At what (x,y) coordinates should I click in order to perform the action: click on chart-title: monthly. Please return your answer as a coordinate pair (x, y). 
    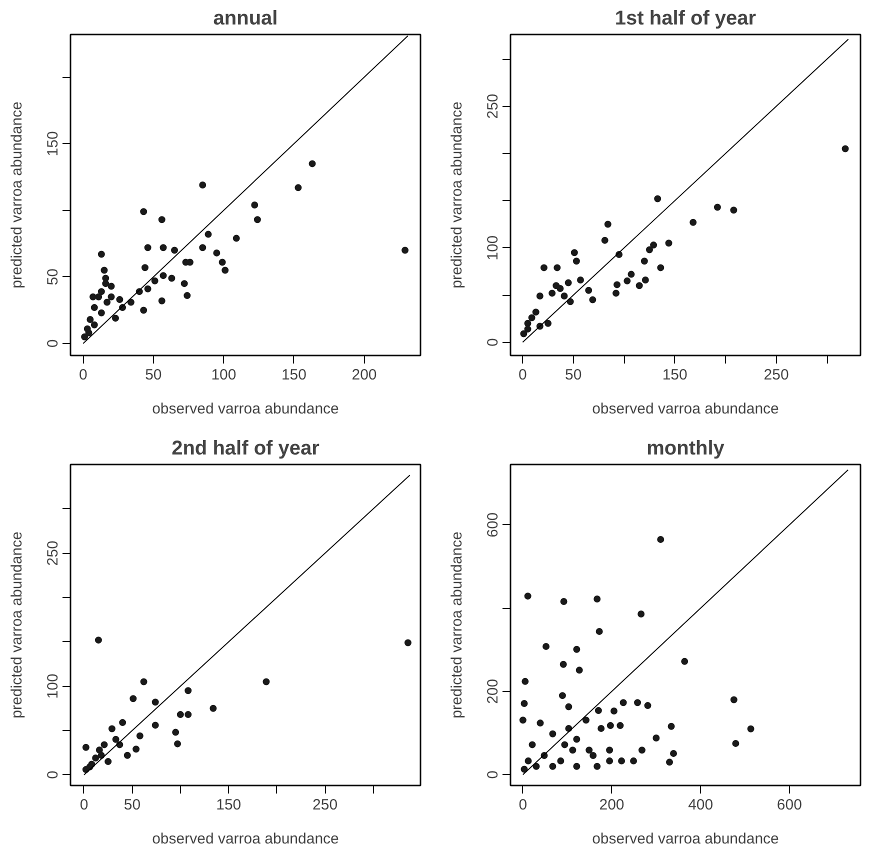
    Looking at the image, I should click on (686, 449).